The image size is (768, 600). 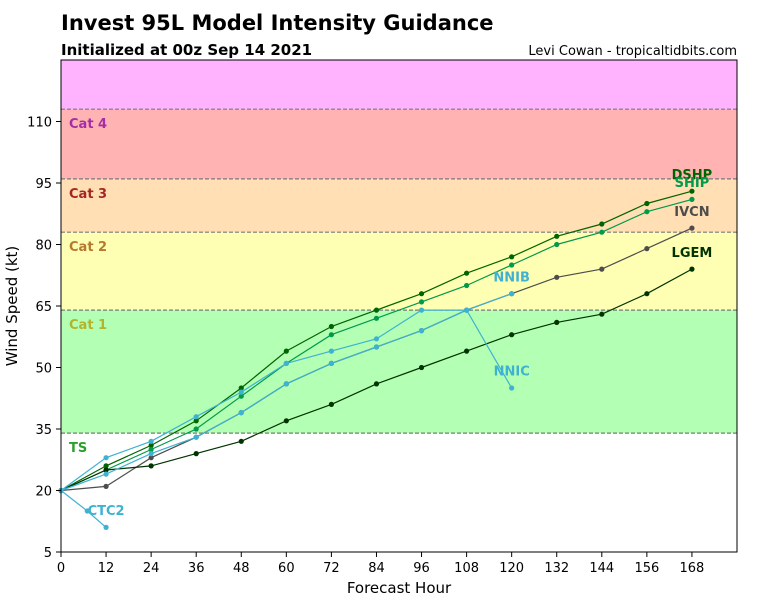 I want to click on band-label: Cat 2, so click(x=88, y=247).